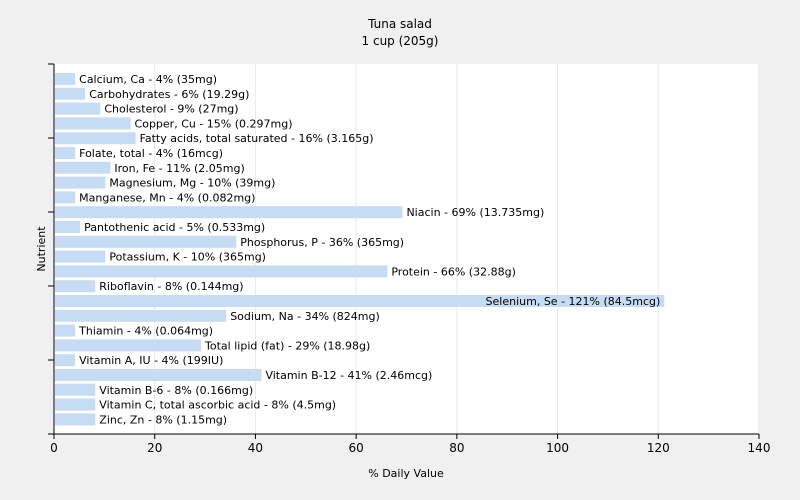 This screenshot has height=500, width=800. What do you see at coordinates (148, 79) in the screenshot?
I see `bar-label: Calcium, Ca - 4% (35mg)` at bounding box center [148, 79].